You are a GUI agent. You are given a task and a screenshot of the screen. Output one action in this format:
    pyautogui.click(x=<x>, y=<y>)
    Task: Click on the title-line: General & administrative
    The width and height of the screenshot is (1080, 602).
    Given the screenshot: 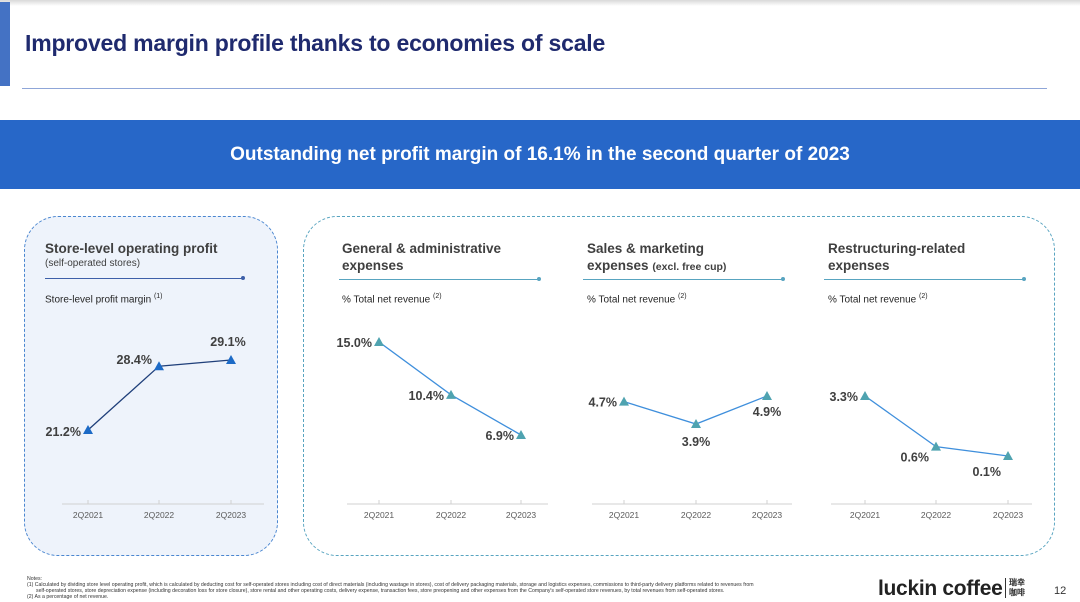 What is the action you would take?
    pyautogui.click(x=422, y=248)
    